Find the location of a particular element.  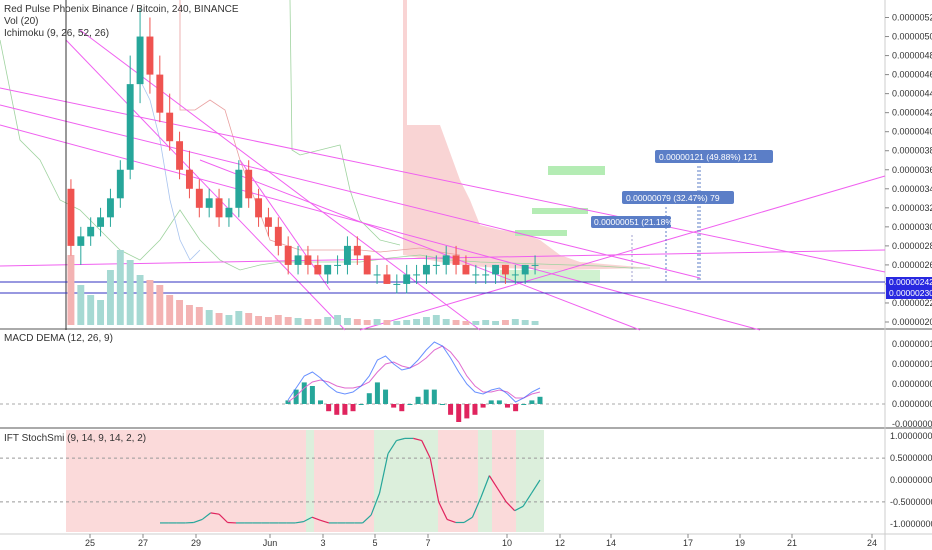

price-axis-label: 0.00000500 is located at coordinates (912, 37).